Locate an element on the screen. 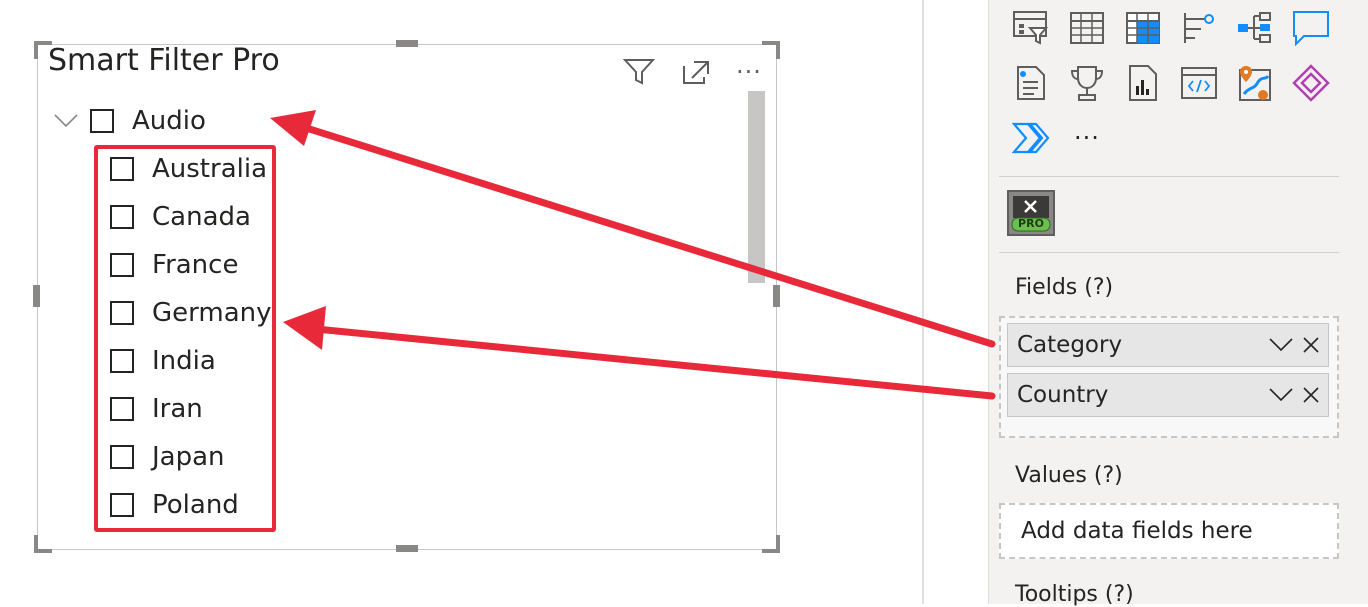 This screenshot has width=1368, height=607. field-pill-country: Country is located at coordinates (1168, 395).